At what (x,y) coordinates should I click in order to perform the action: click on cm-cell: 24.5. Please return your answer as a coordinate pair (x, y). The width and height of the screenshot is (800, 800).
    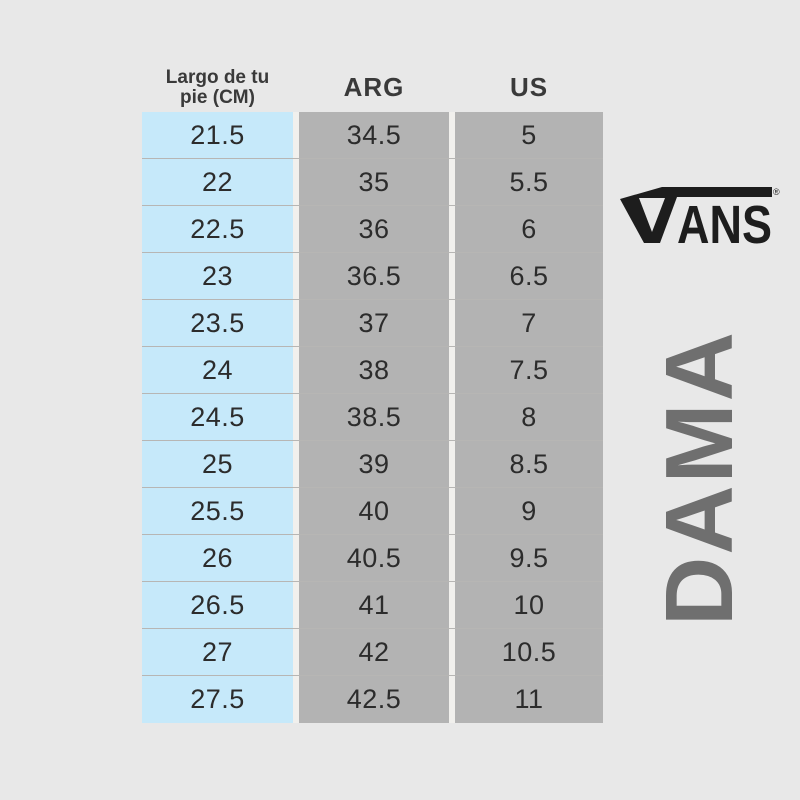
    Looking at the image, I should click on (217, 417).